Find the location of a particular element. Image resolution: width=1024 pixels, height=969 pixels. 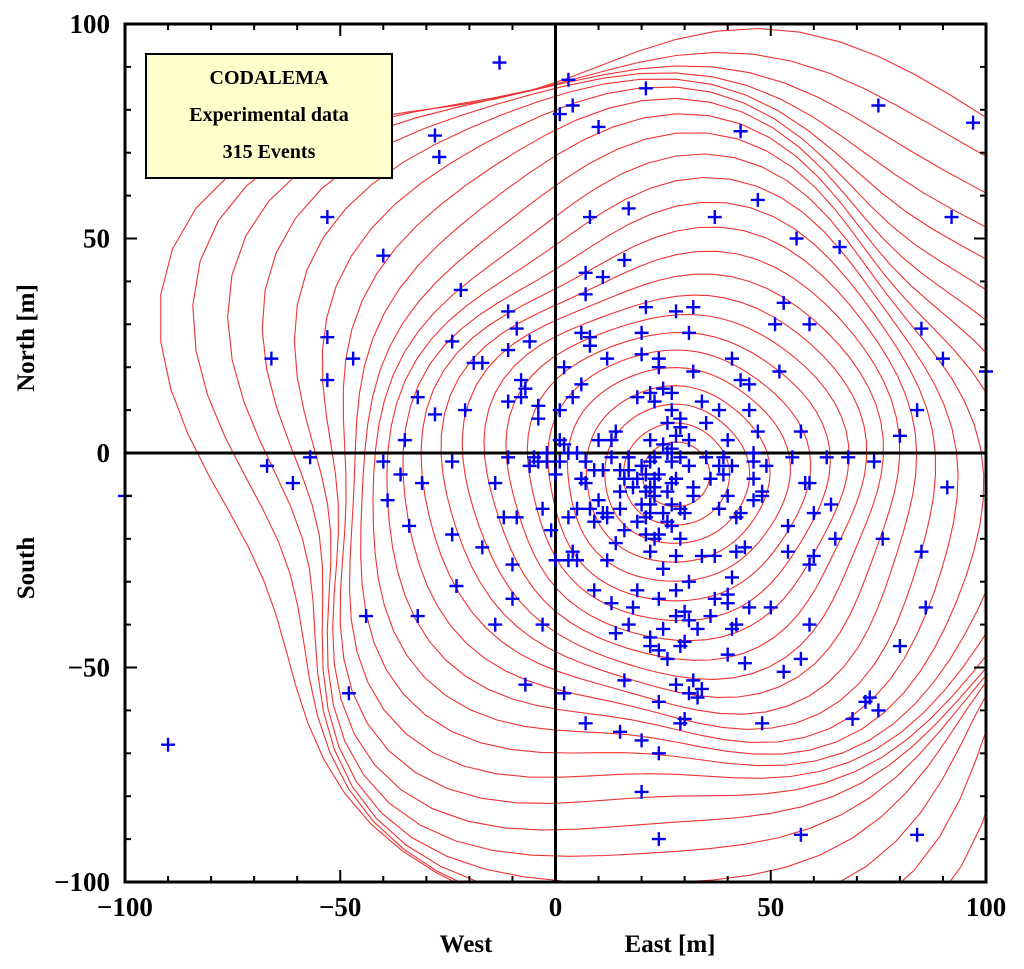

legend-box-background is located at coordinates (269, 116).